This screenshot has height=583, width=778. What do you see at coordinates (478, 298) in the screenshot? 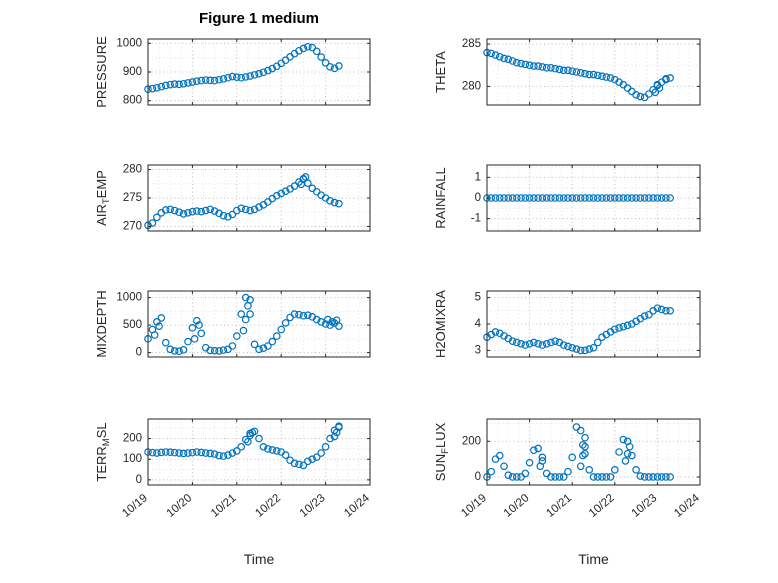
I see `y-tick-label: 5` at bounding box center [478, 298].